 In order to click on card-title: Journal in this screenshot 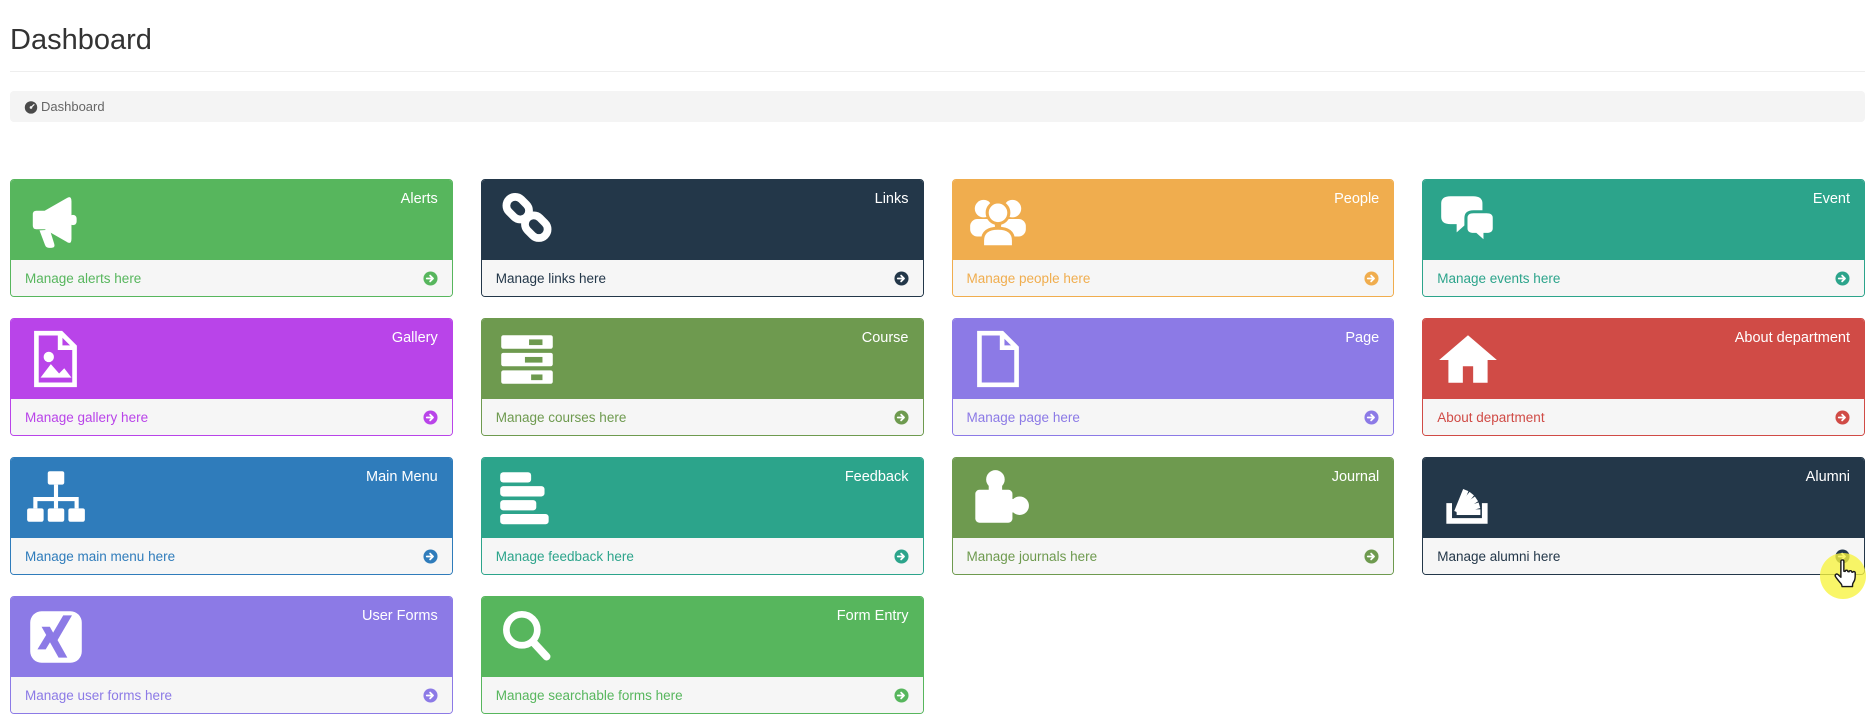, I will do `click(1355, 477)`.